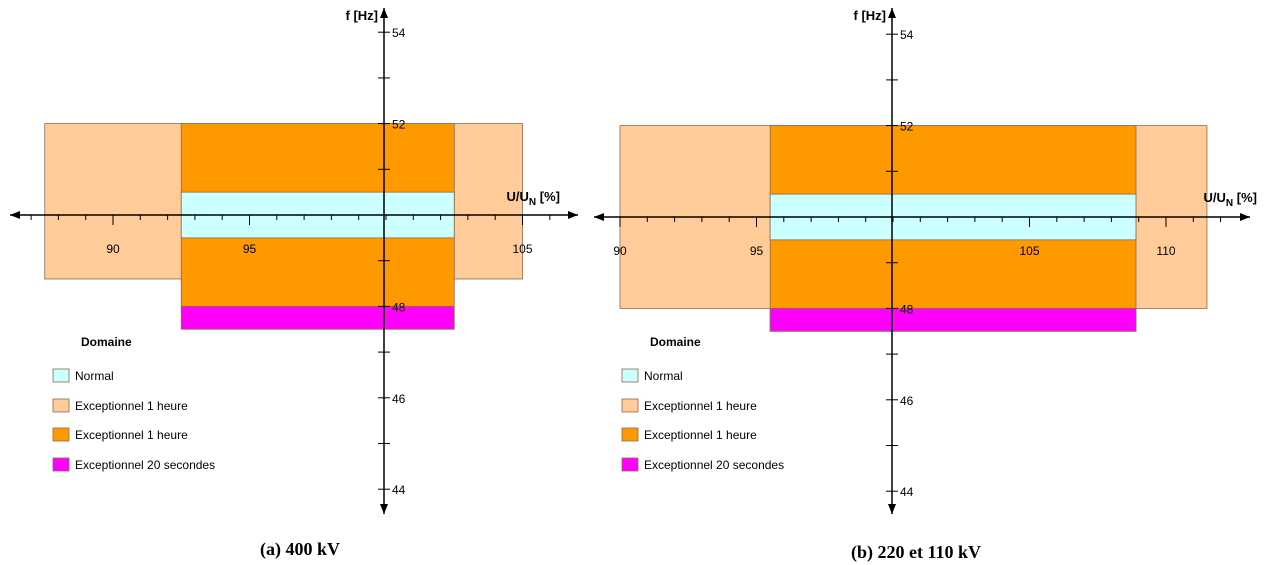  I want to click on figure-caption: (b) 220 et 110 kV, so click(916, 552).